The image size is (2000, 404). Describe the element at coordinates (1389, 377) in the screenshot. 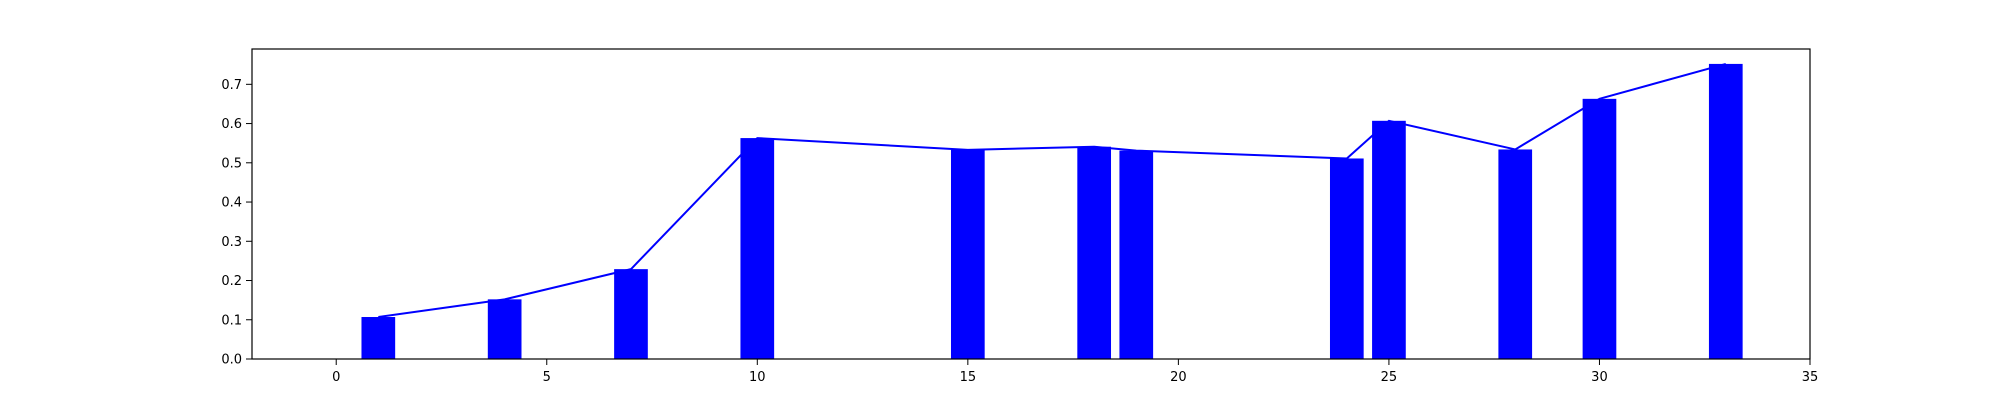

I see `x-tick-label: 25` at that location.